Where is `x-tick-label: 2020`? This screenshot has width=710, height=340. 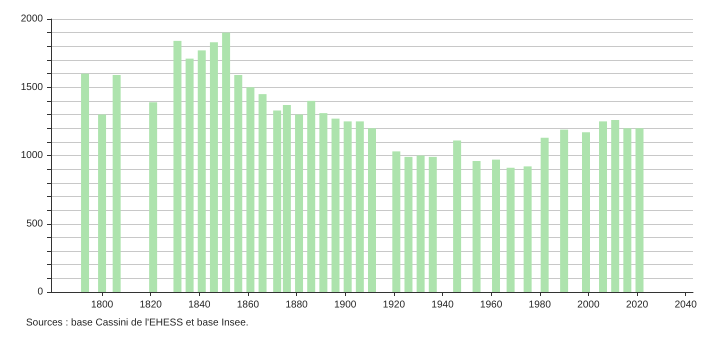 x-tick-label: 2020 is located at coordinates (637, 305).